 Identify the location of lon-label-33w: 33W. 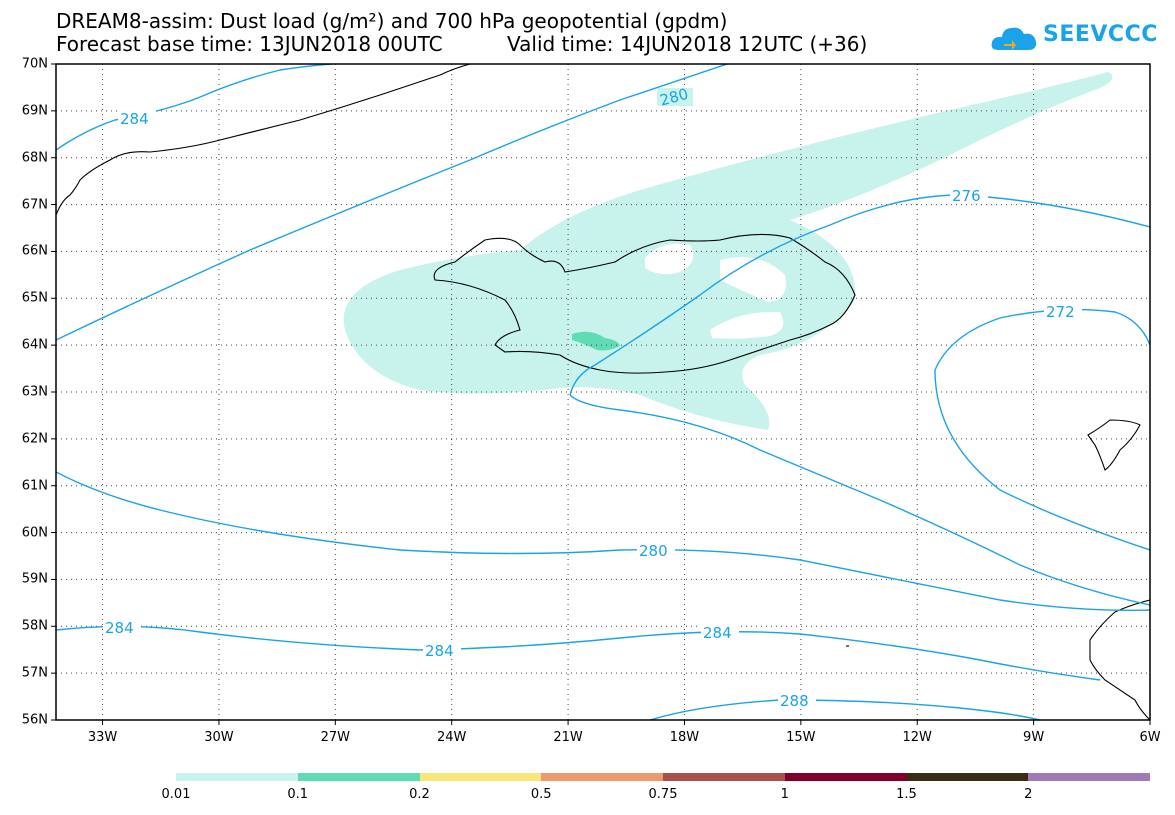
(102, 737).